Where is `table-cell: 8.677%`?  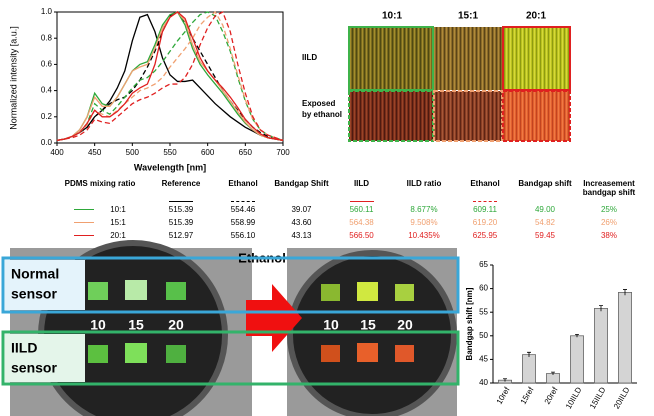 table-cell: 8.677% is located at coordinates (424, 209).